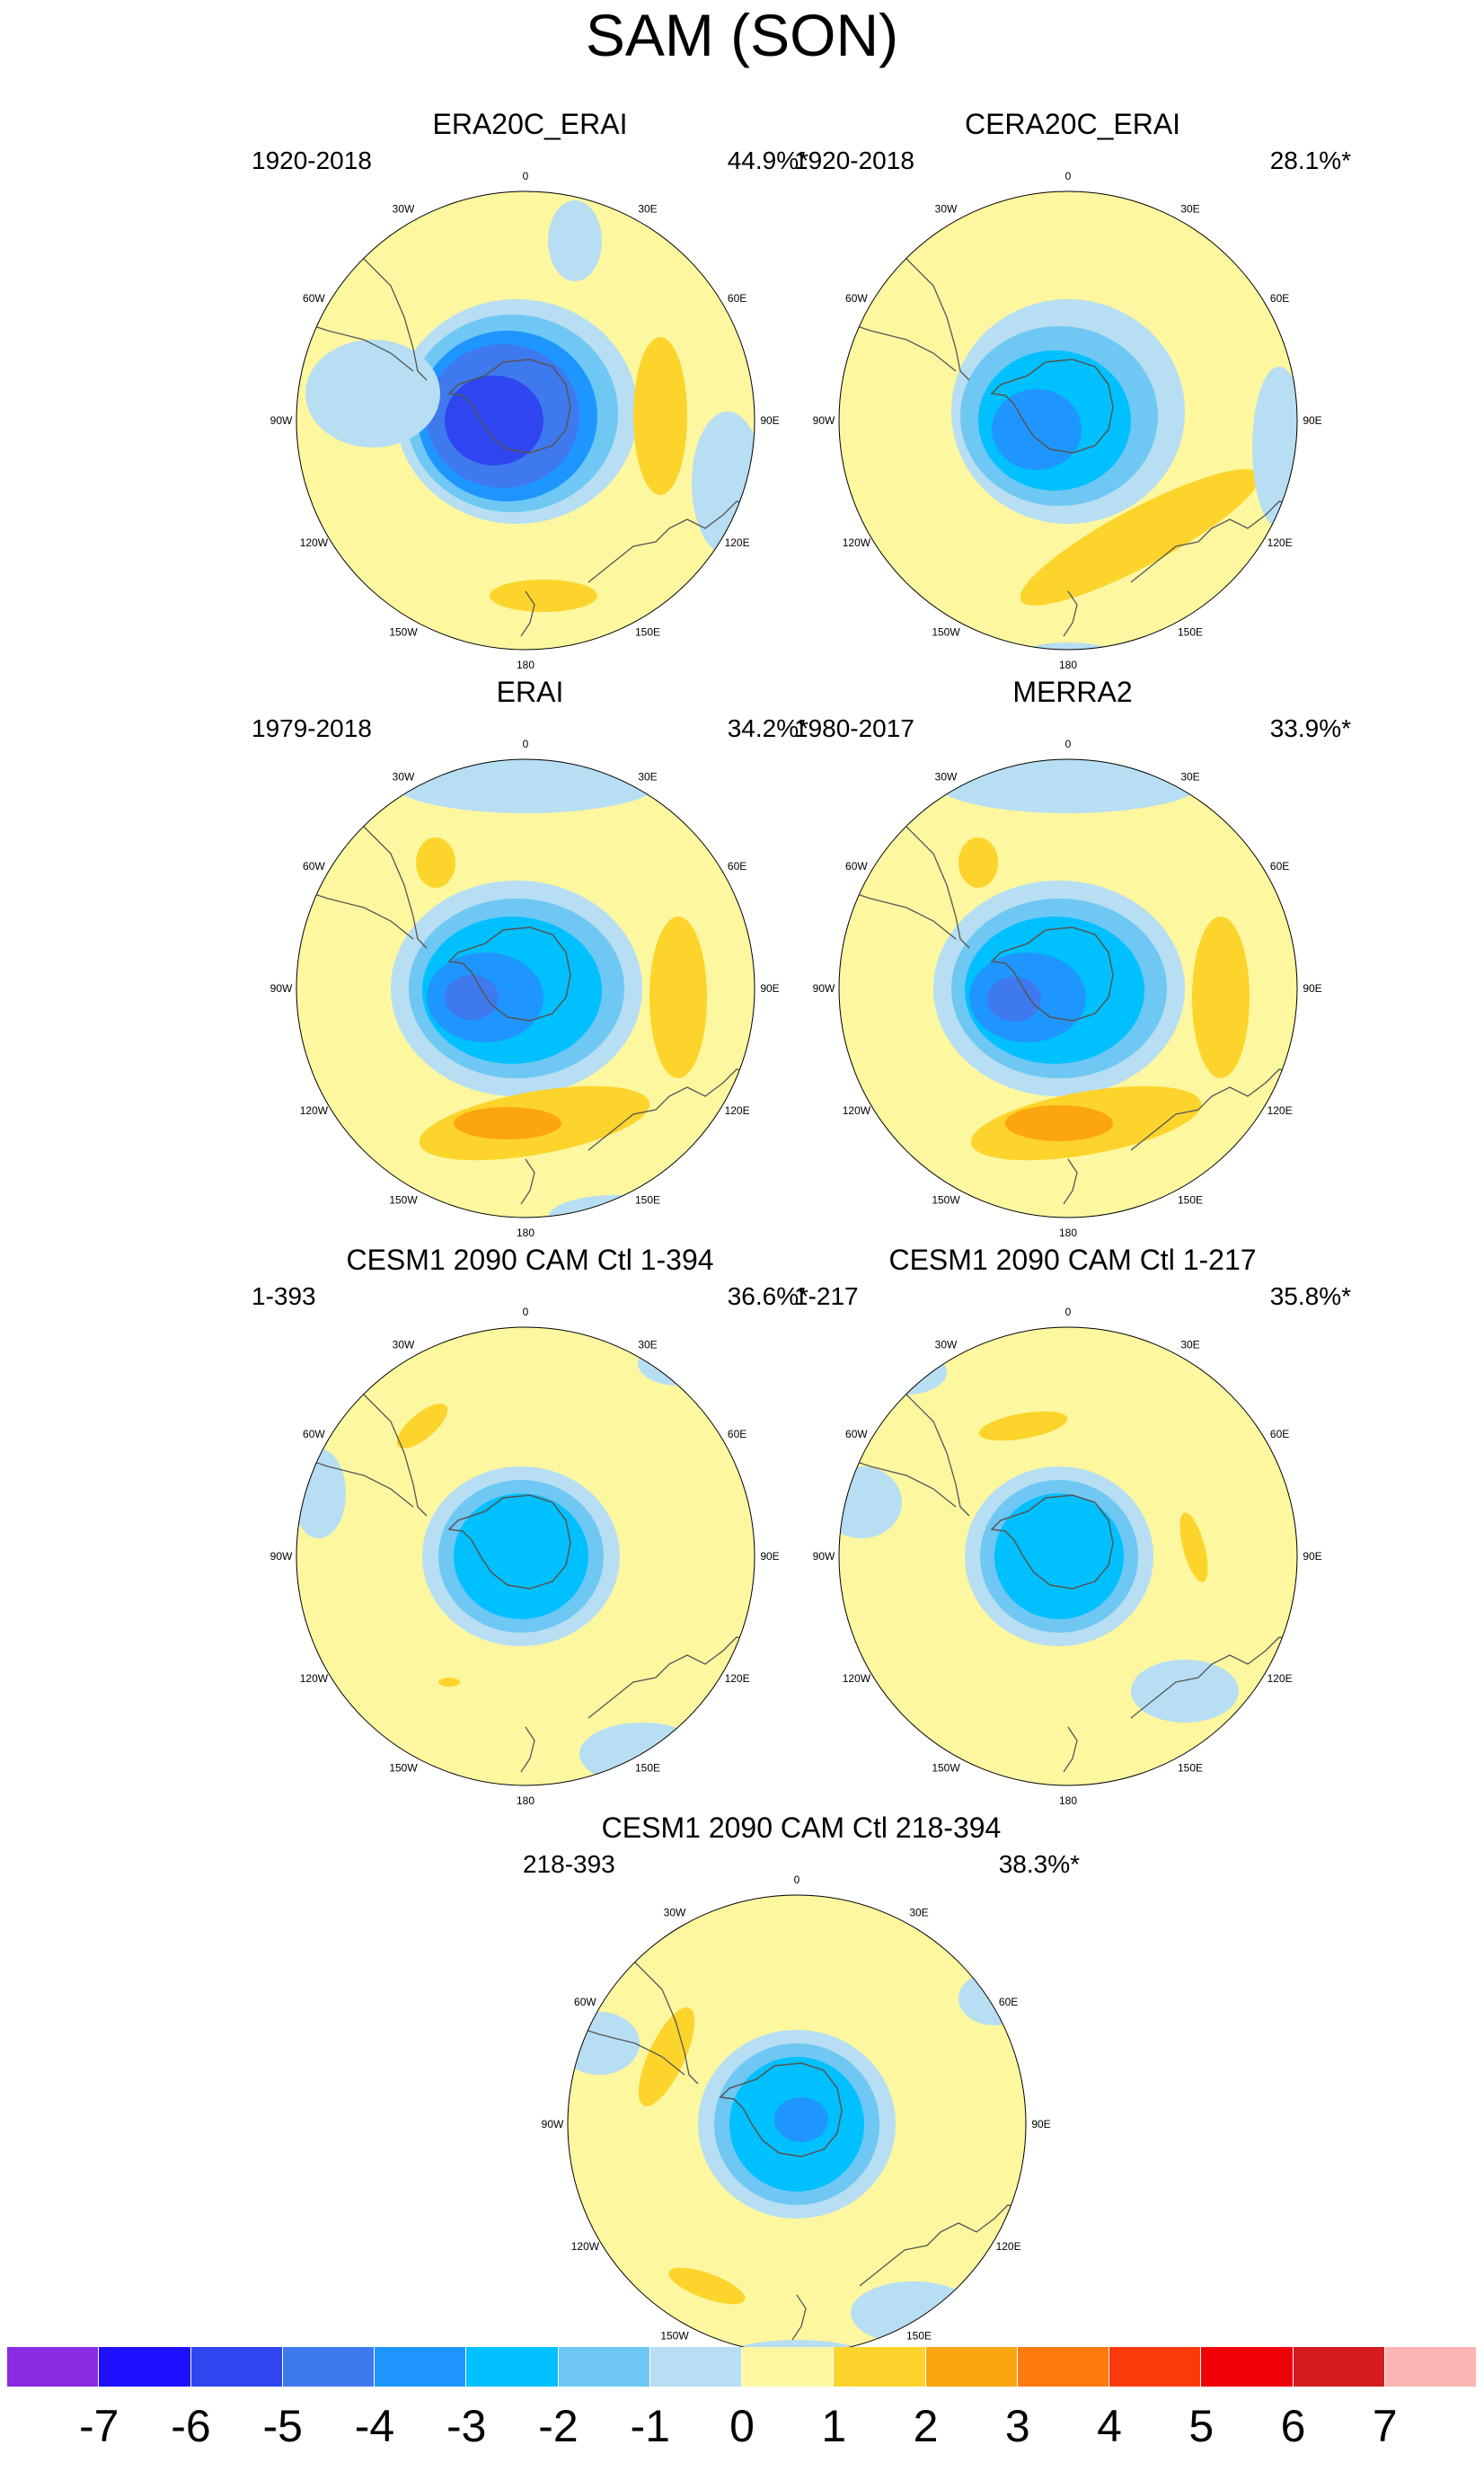 The width and height of the screenshot is (1484, 2489). What do you see at coordinates (374, 2426) in the screenshot?
I see `colorbar-tick-label: -4` at bounding box center [374, 2426].